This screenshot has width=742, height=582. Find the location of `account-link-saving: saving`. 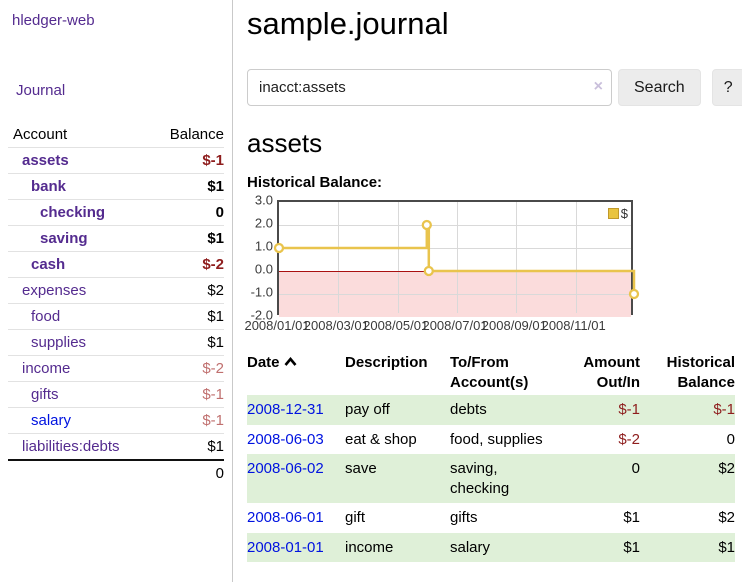

account-link-saving: saving is located at coordinates (64, 238).